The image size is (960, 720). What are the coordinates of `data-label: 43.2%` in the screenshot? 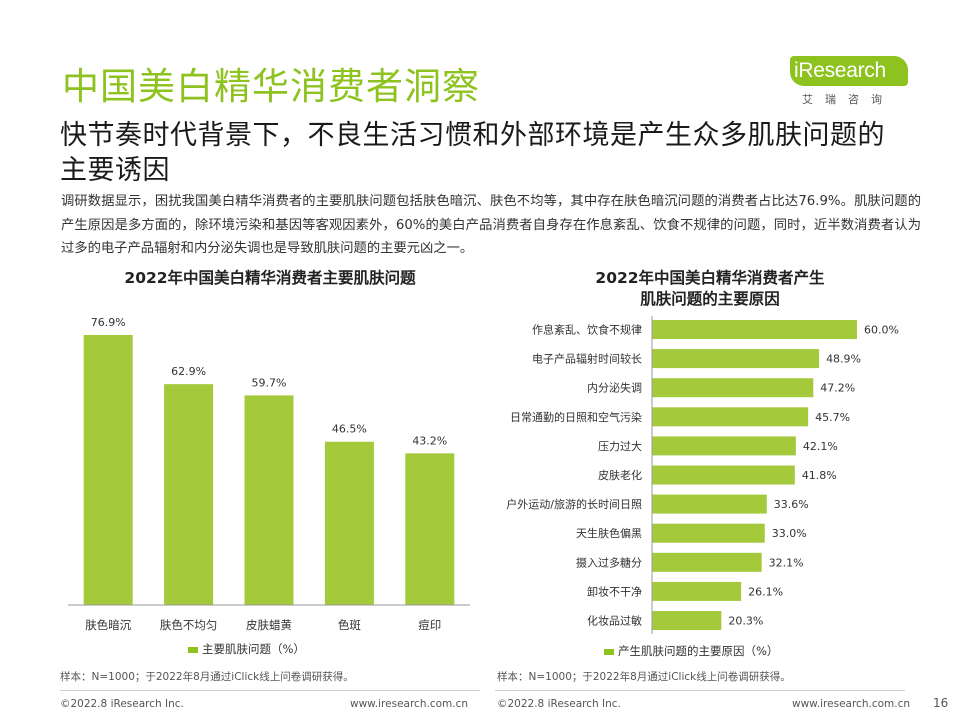 It's located at (429, 440).